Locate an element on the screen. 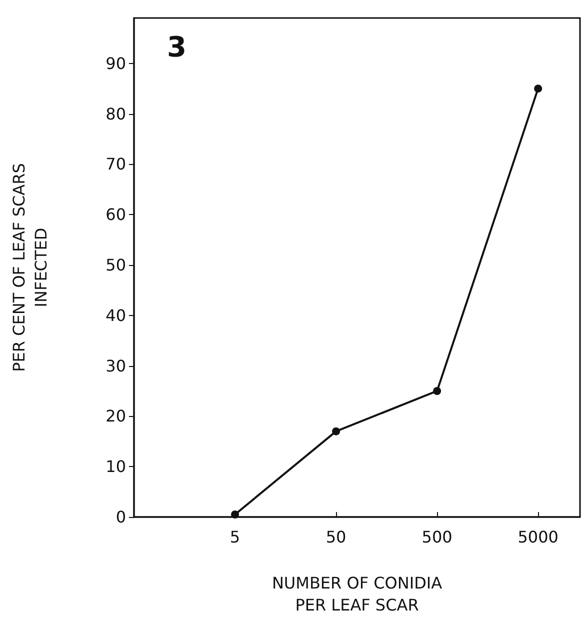 Image resolution: width=584 pixels, height=622 pixels. y-tick-label: 90 is located at coordinates (116, 63).